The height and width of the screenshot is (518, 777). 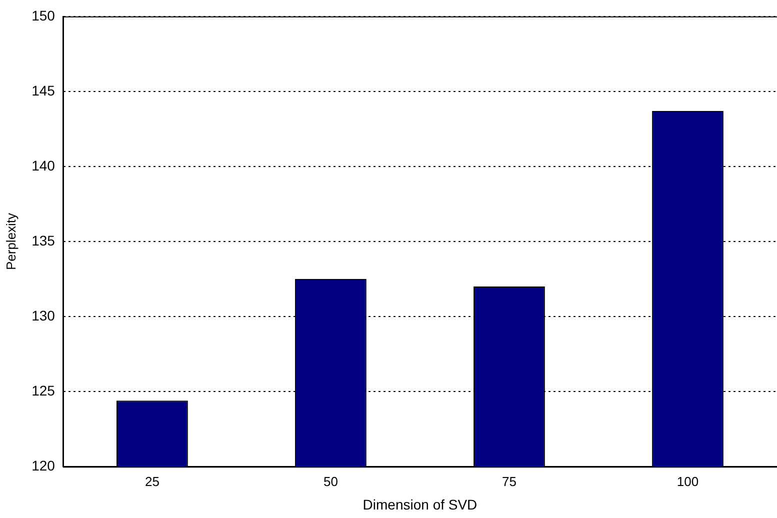 I want to click on y-tick-label: 130, so click(x=44, y=315).